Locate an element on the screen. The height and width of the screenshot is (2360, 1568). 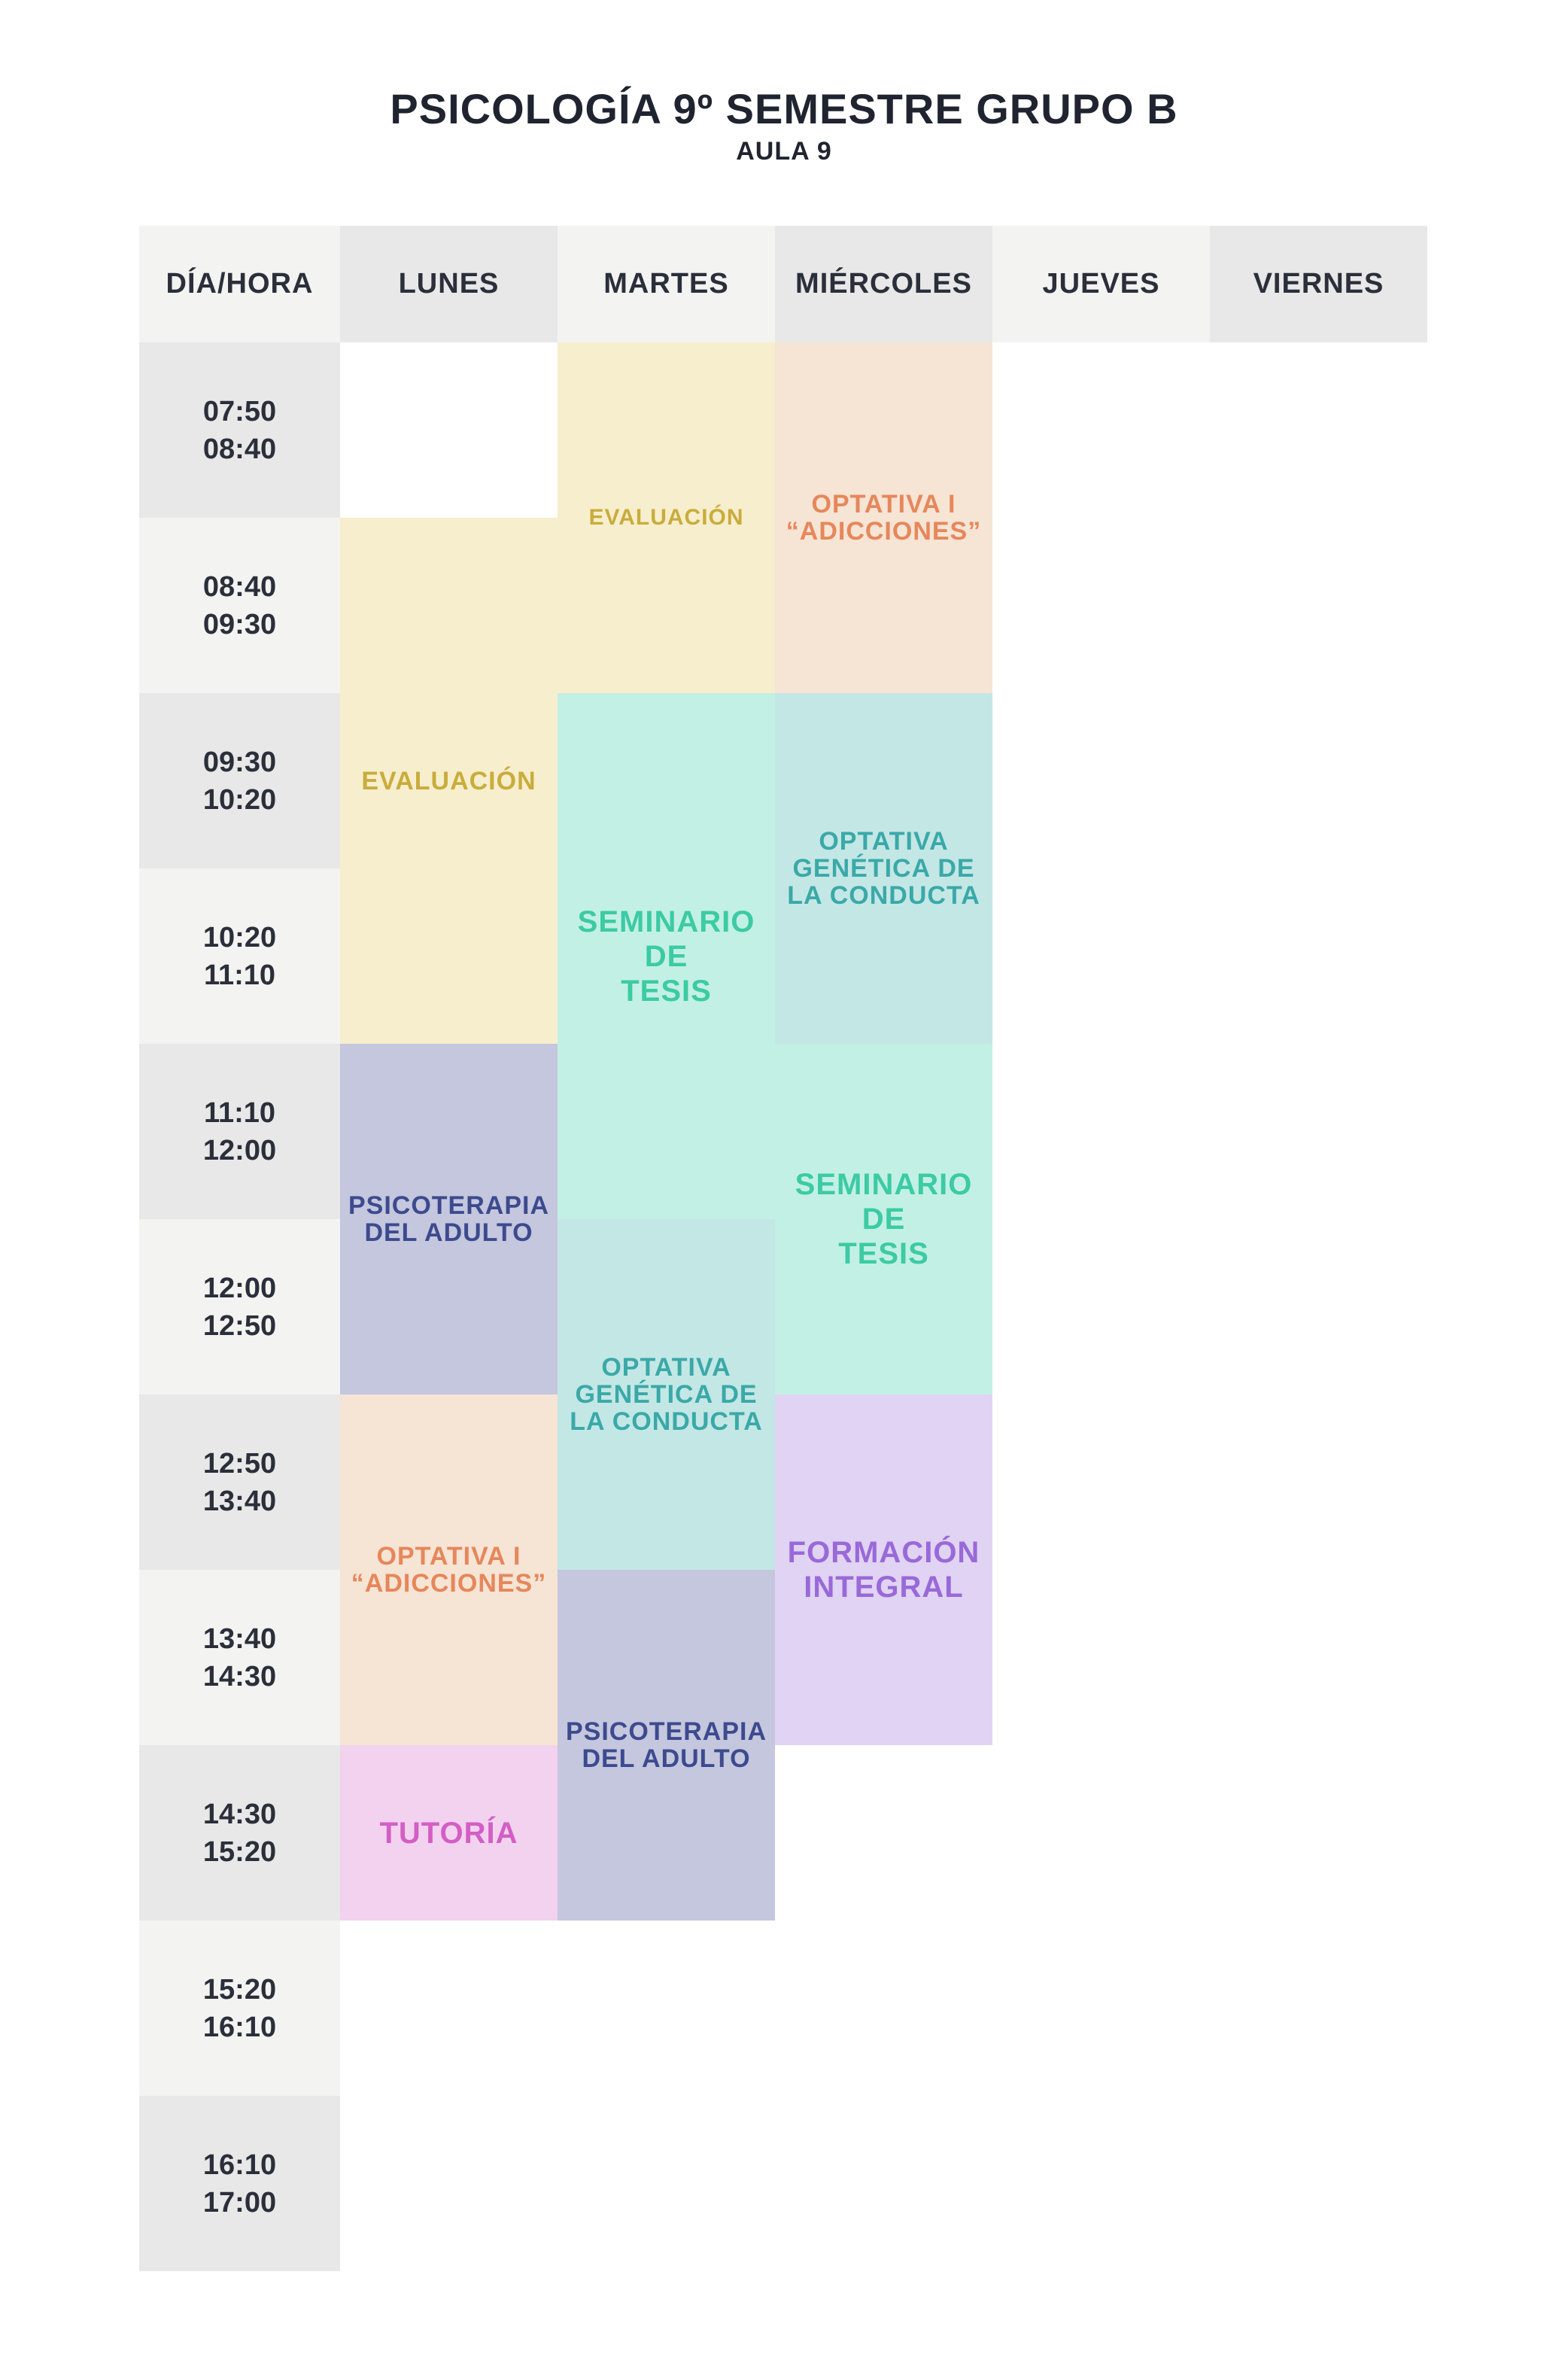
time-end: 12:50 is located at coordinates (240, 1325).